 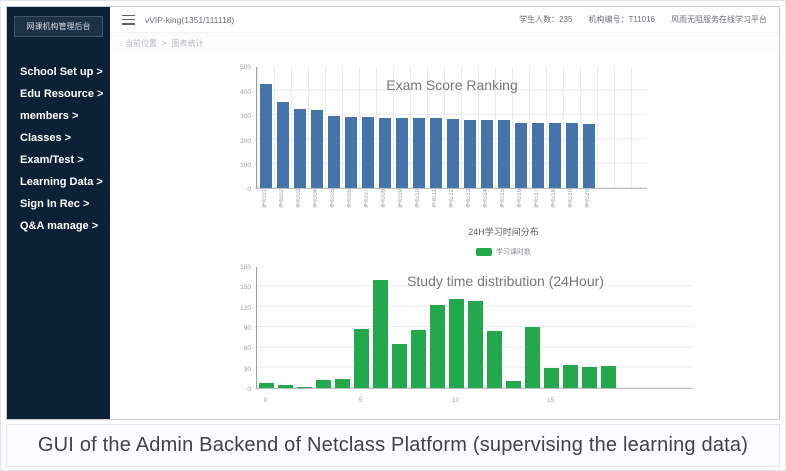 What do you see at coordinates (332, 198) in the screenshot?
I see `x-axis-tick-label: 学员05` at bounding box center [332, 198].